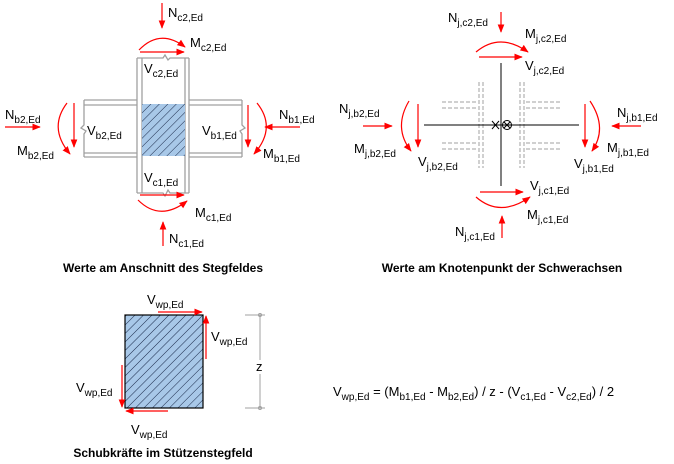 This screenshot has width=674, height=464. Describe the element at coordinates (162, 205) in the screenshot. I see `mc1-arc` at that location.